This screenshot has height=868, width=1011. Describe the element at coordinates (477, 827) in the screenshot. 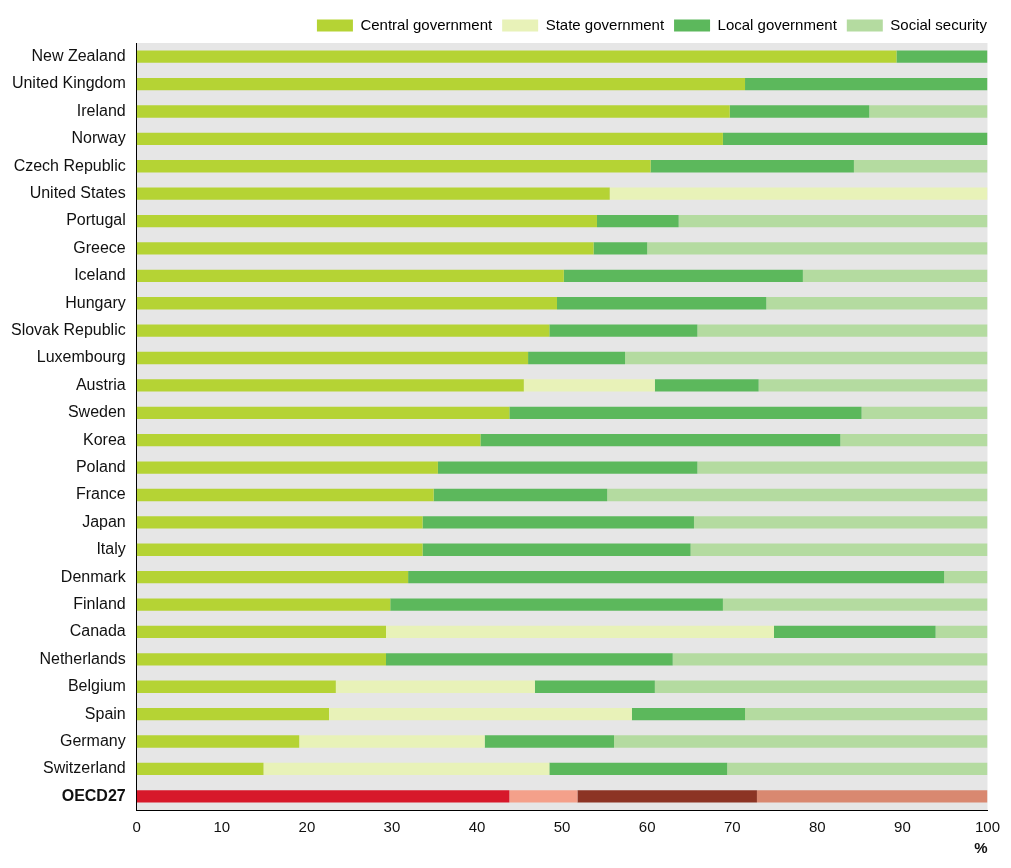

I see `x-tick-label: 40` at that location.